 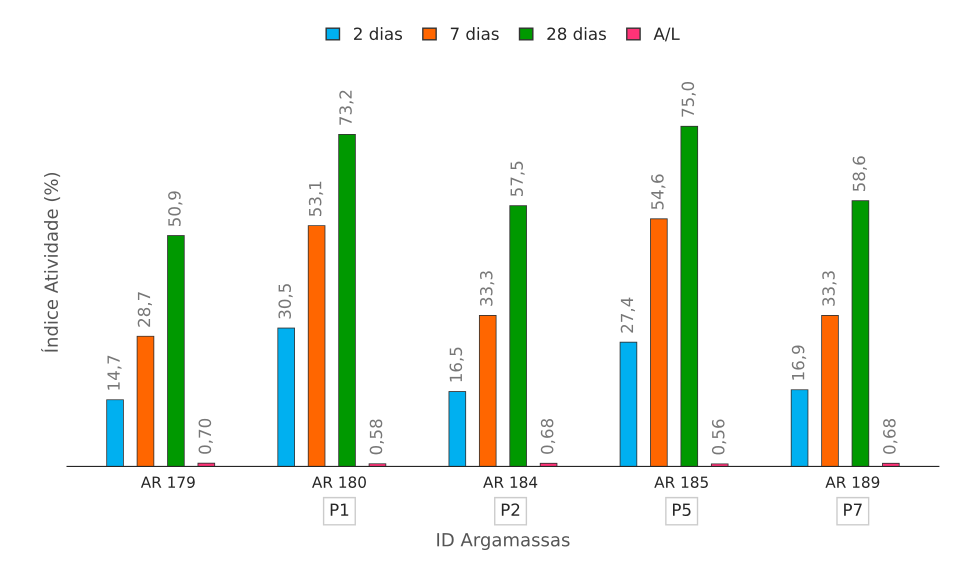 I want to click on data-label: 30,5, so click(x=285, y=301).